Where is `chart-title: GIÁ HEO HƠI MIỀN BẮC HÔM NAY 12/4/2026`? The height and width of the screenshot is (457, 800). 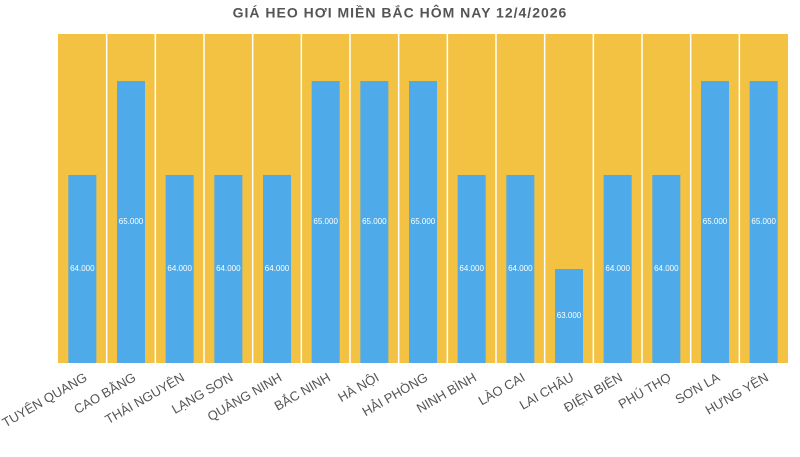 chart-title: GIÁ HEO HƠI MIỀN BẮC HÔM NAY 12/4/2026 is located at coordinates (400, 12).